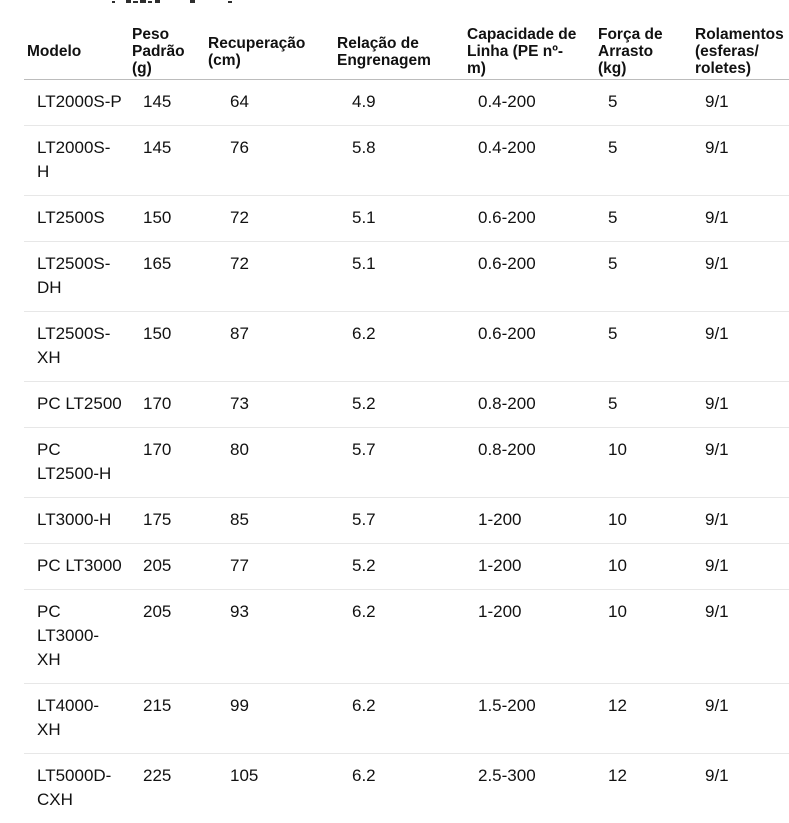  What do you see at coordinates (528, 788) in the screenshot?
I see `cell-capacidade: 2.5-300` at bounding box center [528, 788].